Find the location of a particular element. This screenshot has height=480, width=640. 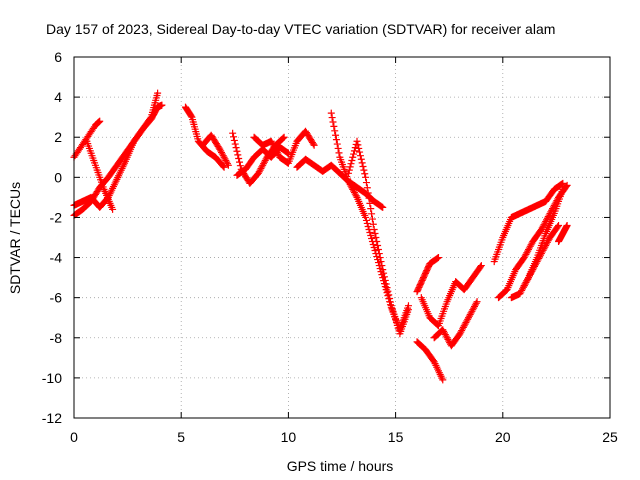

x-tick-label: 15 is located at coordinates (396, 437).